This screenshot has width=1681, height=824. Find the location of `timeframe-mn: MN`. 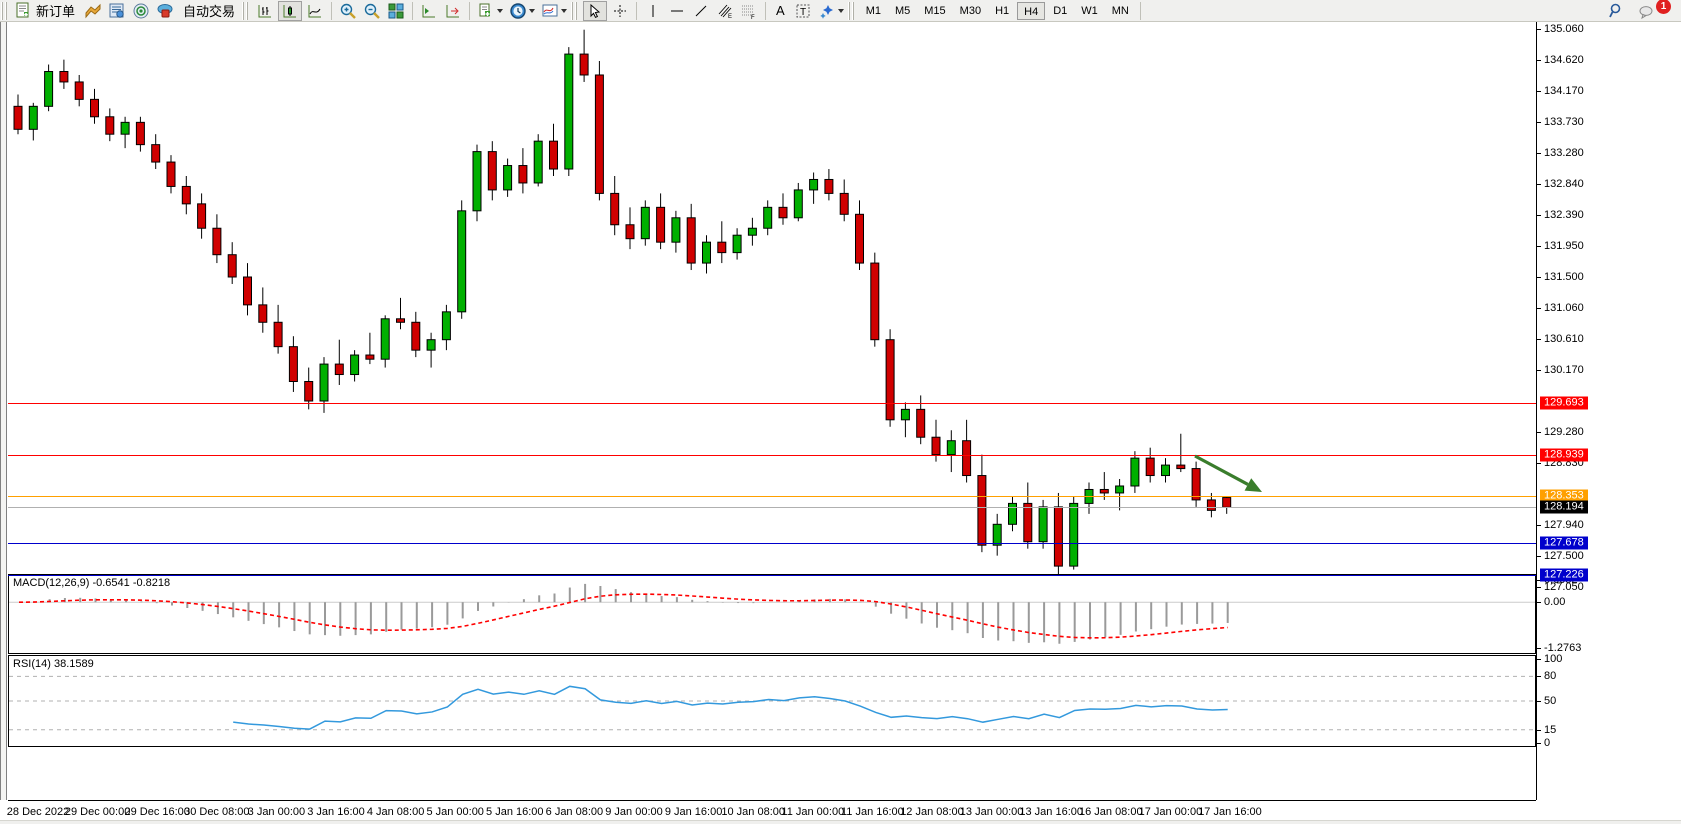

timeframe-mn: MN is located at coordinates (1120, 10).